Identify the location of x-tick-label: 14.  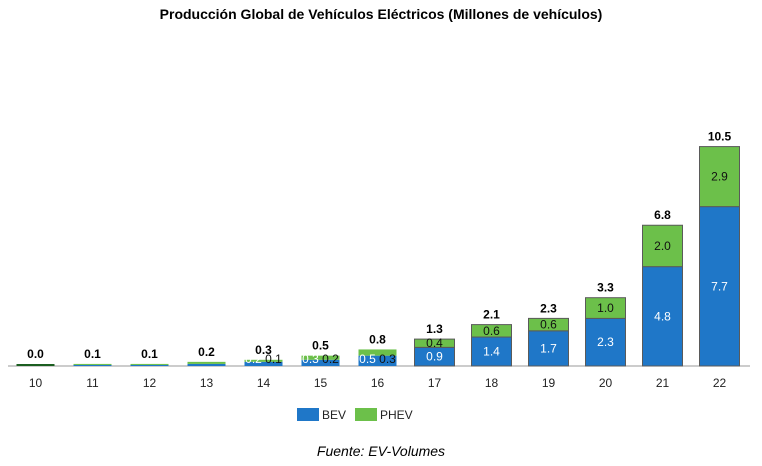
(264, 383).